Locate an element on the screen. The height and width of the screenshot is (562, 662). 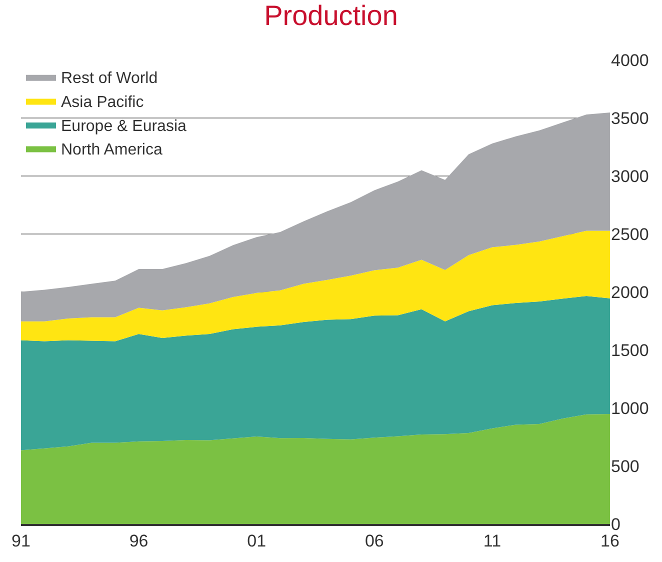
legend-label: Europe & Eurasia is located at coordinates (124, 126).